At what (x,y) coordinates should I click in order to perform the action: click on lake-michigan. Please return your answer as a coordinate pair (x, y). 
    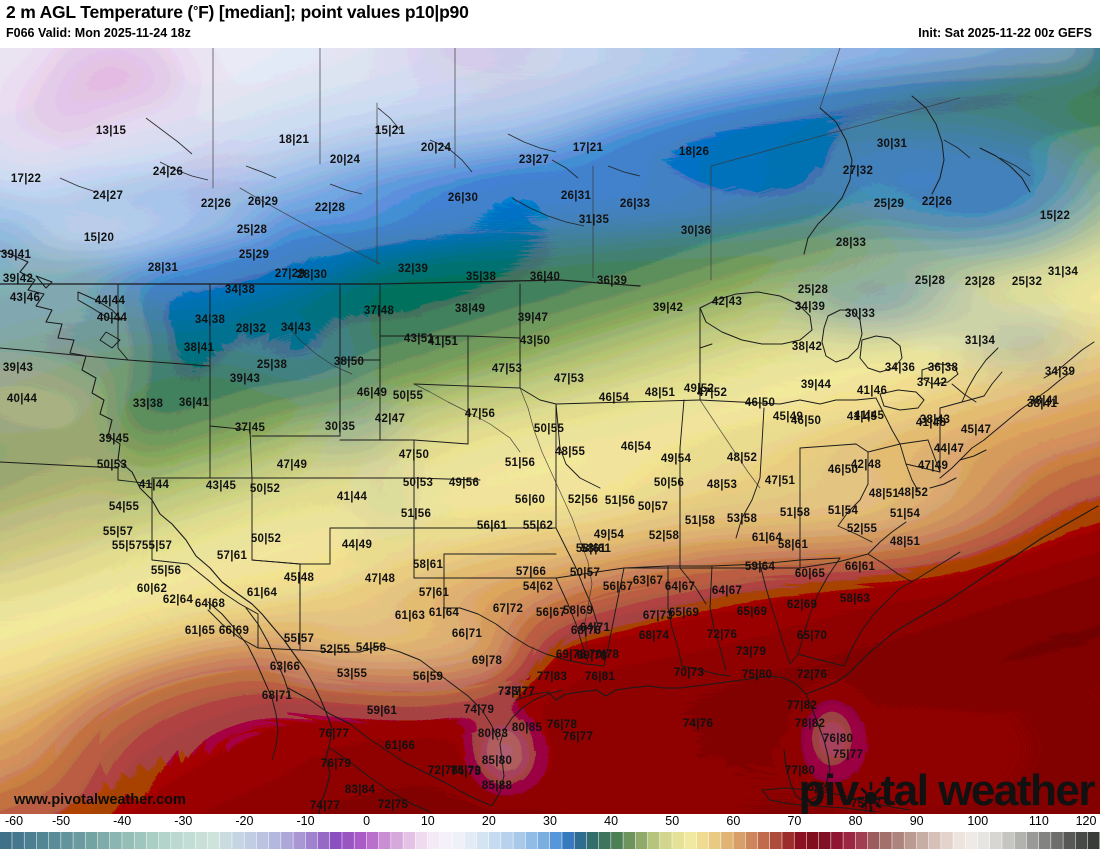
    Looking at the image, I should click on (842, 336).